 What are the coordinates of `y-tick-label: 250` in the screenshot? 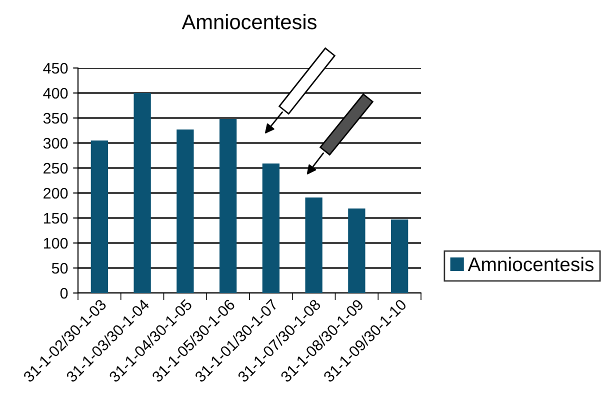 It's located at (56, 168).